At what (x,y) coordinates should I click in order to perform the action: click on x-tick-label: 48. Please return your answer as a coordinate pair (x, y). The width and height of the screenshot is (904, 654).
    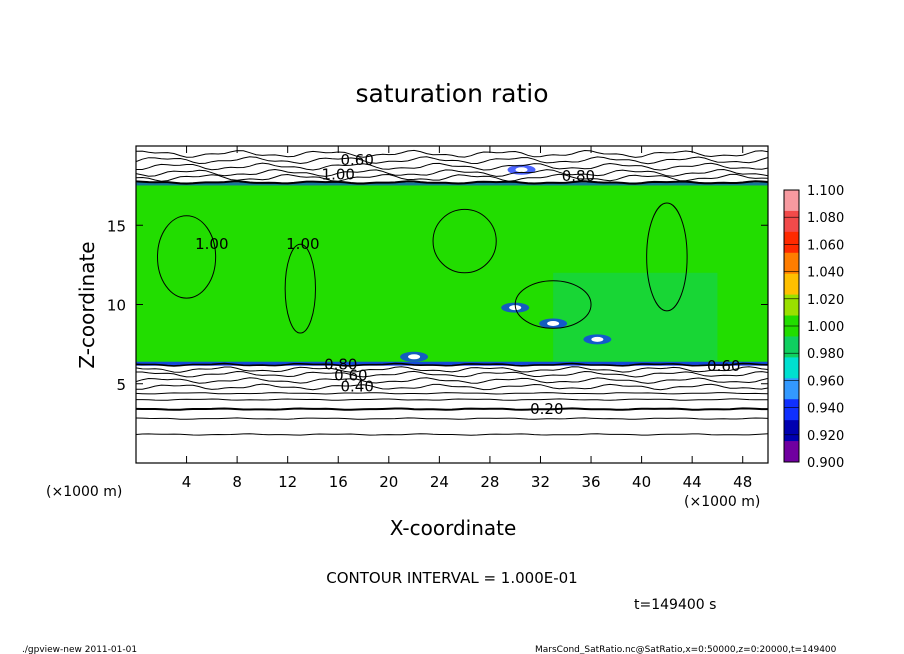
    Looking at the image, I should click on (742, 482).